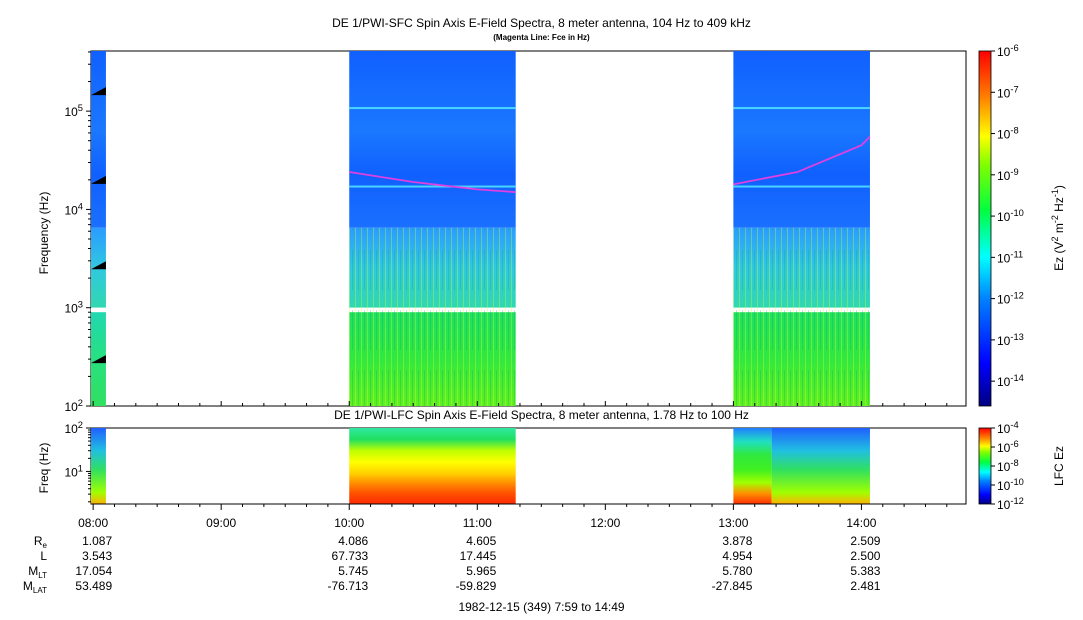  What do you see at coordinates (73, 428) in the screenshot?
I see `y-tick-label-1: 10²` at bounding box center [73, 428].